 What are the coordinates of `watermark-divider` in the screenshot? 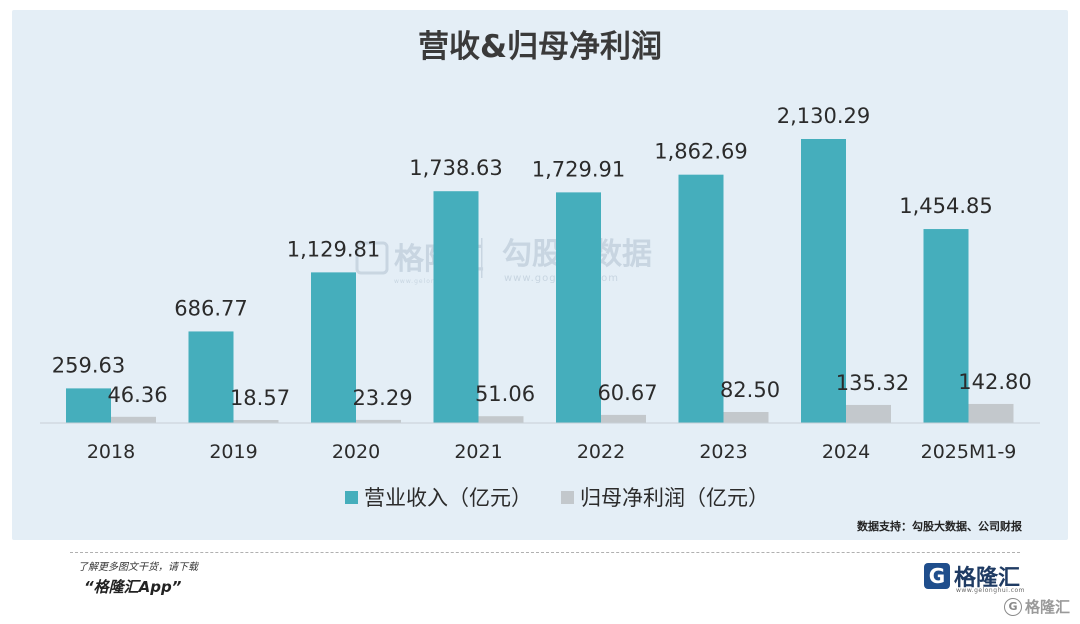 It's located at (482, 258).